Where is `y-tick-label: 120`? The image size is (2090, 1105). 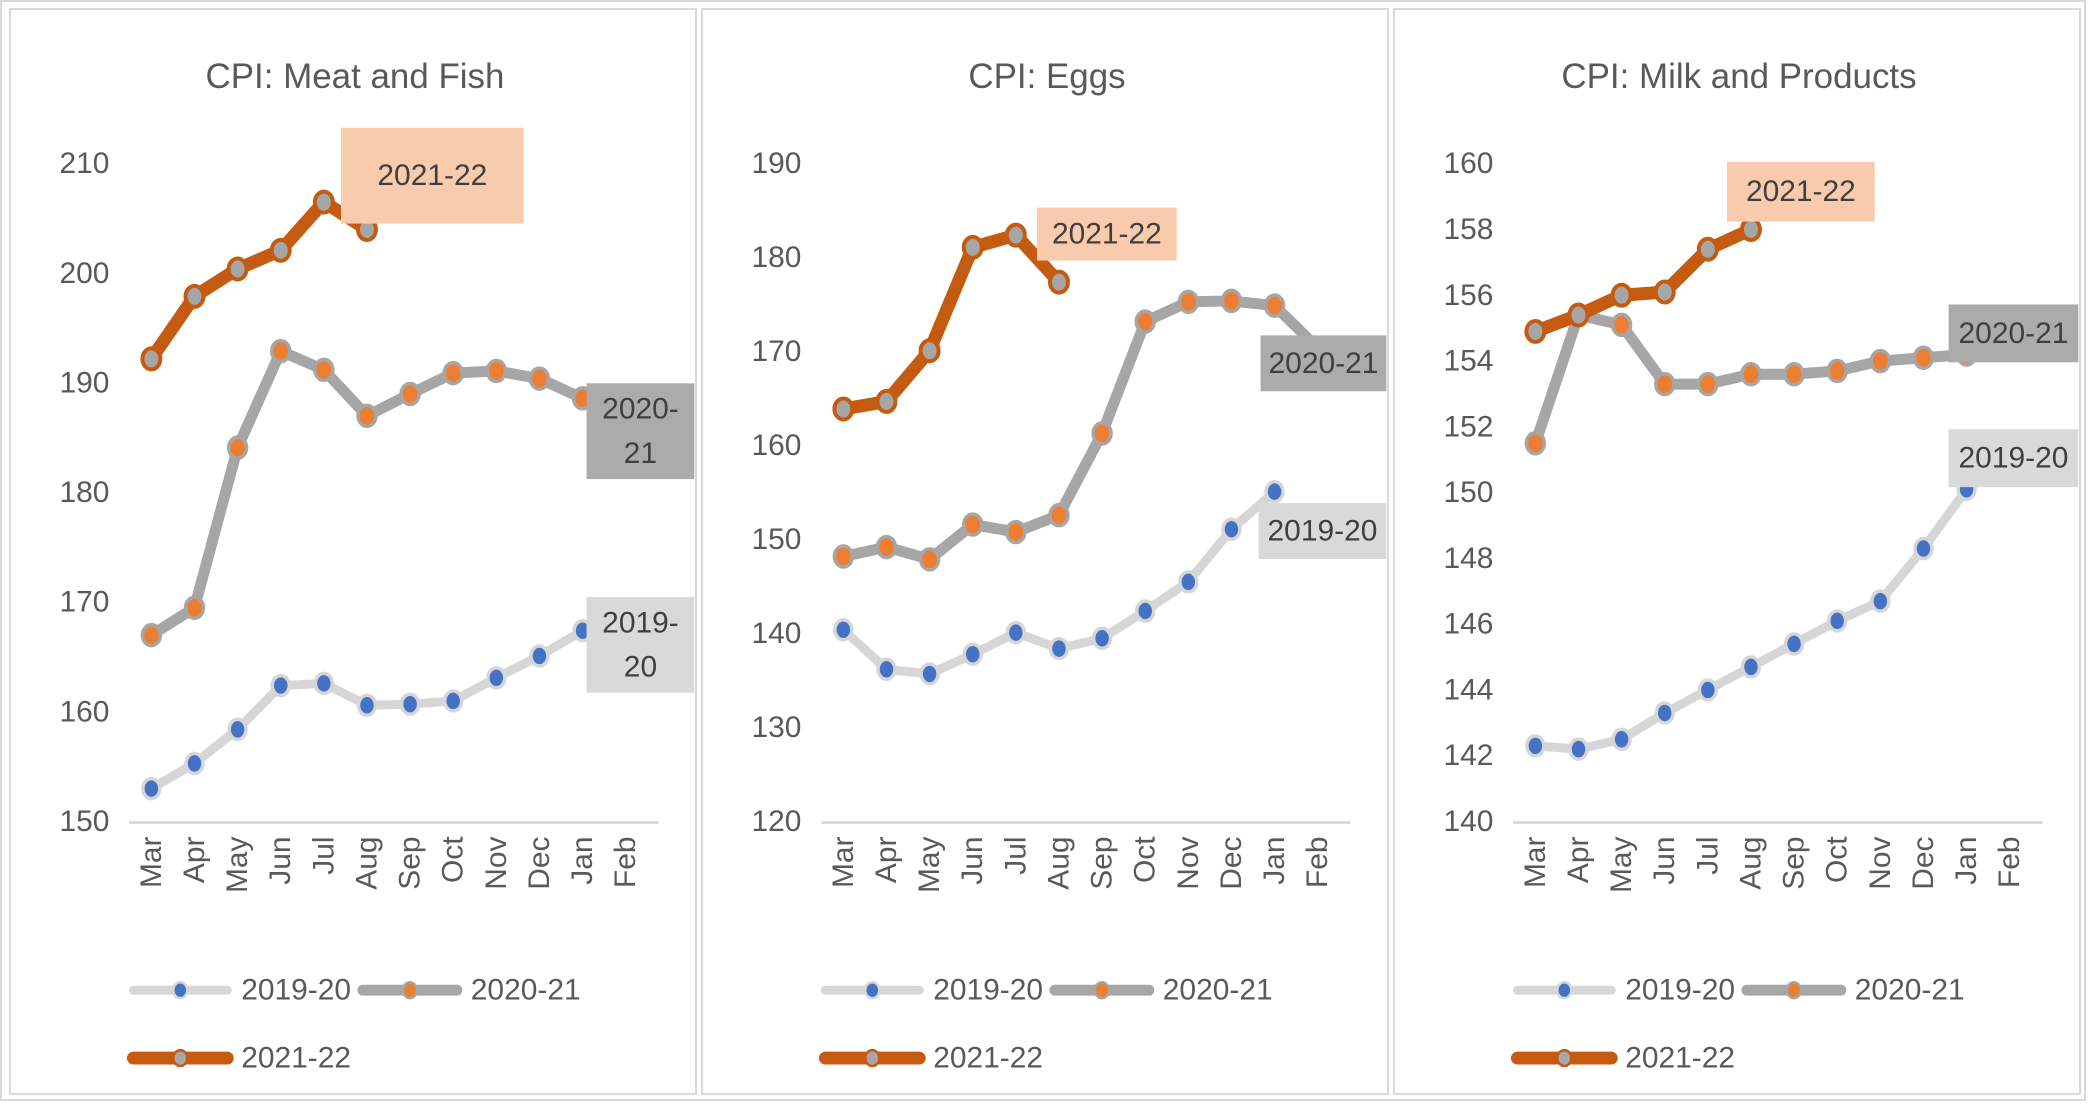
y-tick-label: 120 is located at coordinates (776, 821).